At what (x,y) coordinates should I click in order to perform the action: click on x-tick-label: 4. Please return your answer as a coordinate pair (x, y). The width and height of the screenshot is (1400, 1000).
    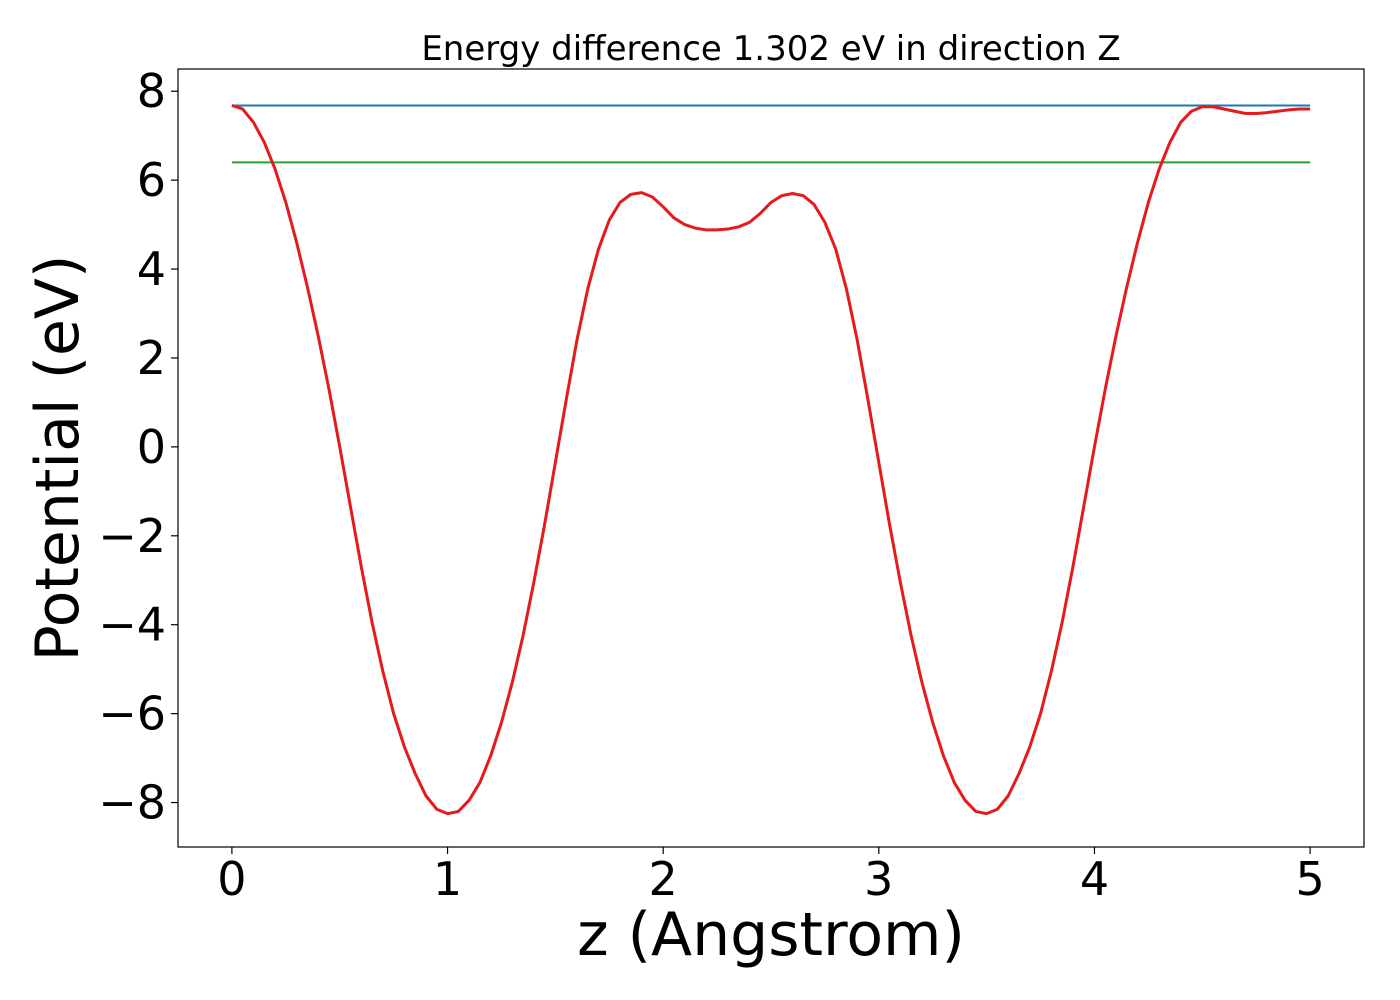
    Looking at the image, I should click on (1094, 879).